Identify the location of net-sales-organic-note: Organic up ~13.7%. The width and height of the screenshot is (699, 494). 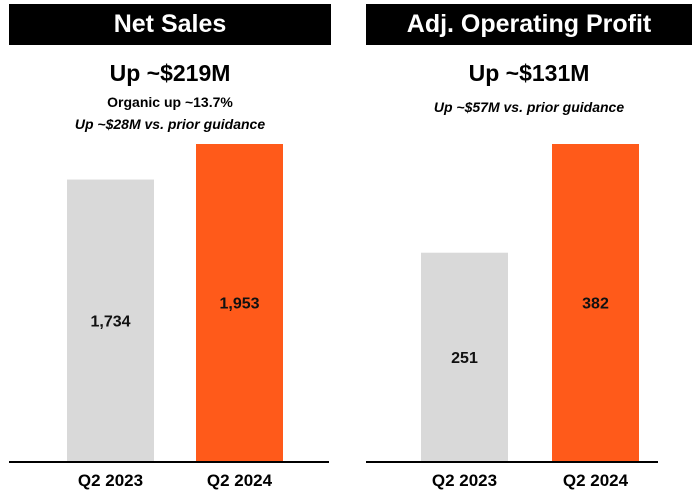
(170, 102).